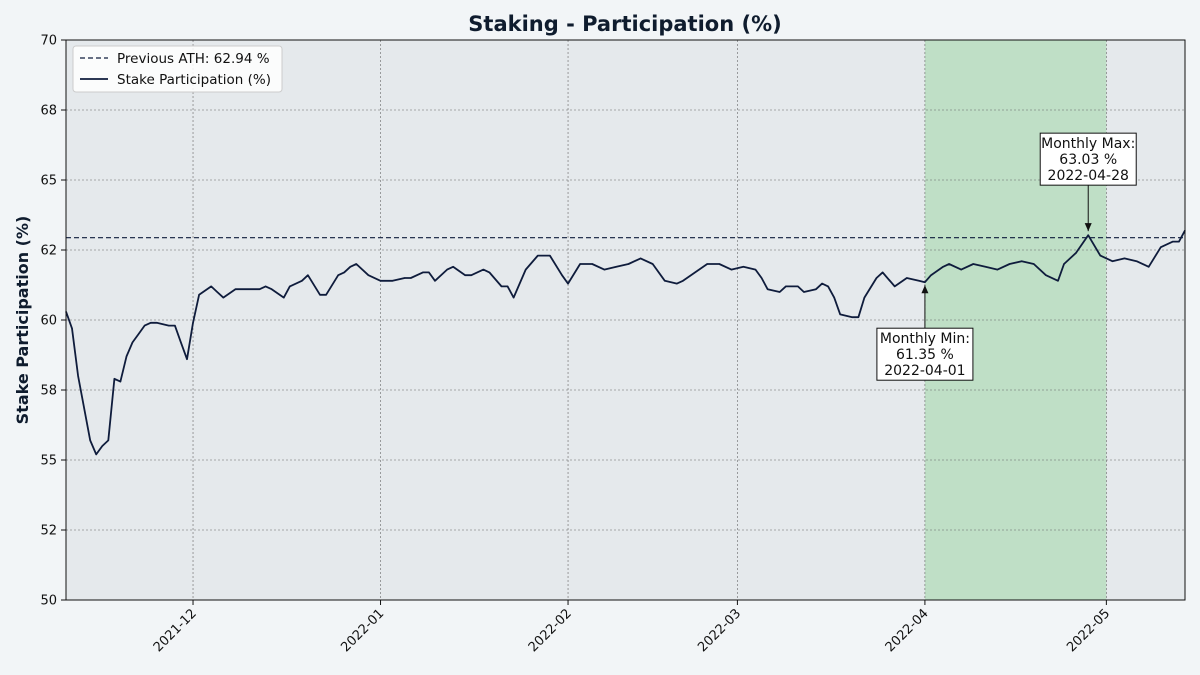 This screenshot has height=675, width=1200. Describe the element at coordinates (1088, 630) in the screenshot. I see `x-tick-label: 2022-05` at that location.